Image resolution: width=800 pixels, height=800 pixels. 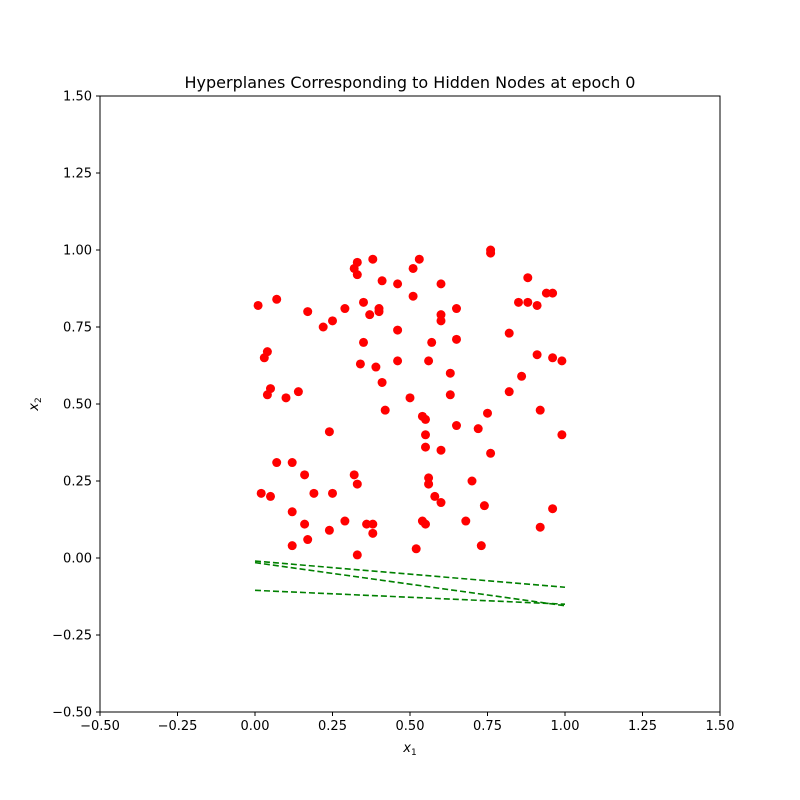 What do you see at coordinates (255, 726) in the screenshot?
I see `x-tick-label: 0.00` at bounding box center [255, 726].